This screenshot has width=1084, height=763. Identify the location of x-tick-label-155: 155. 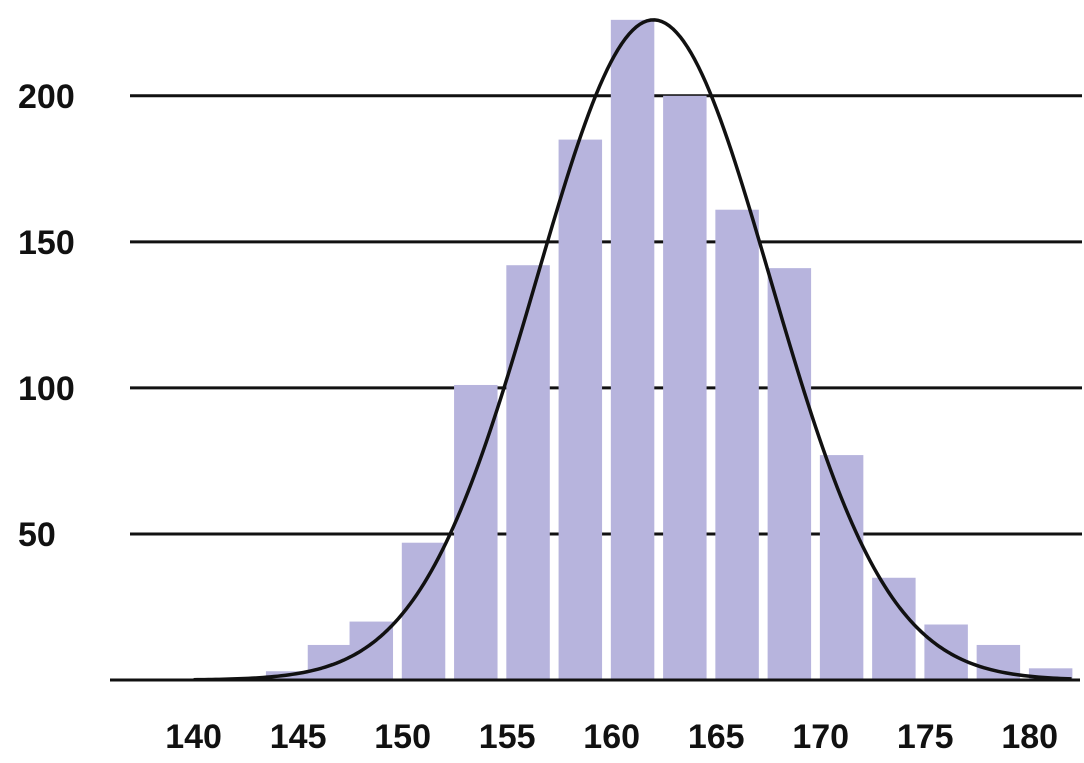
(507, 737).